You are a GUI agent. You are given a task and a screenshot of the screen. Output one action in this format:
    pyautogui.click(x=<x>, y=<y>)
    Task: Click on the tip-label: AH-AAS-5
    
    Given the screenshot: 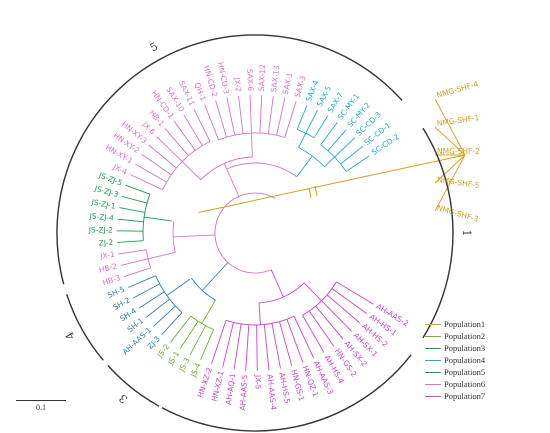 What is the action you would take?
    pyautogui.click(x=243, y=392)
    